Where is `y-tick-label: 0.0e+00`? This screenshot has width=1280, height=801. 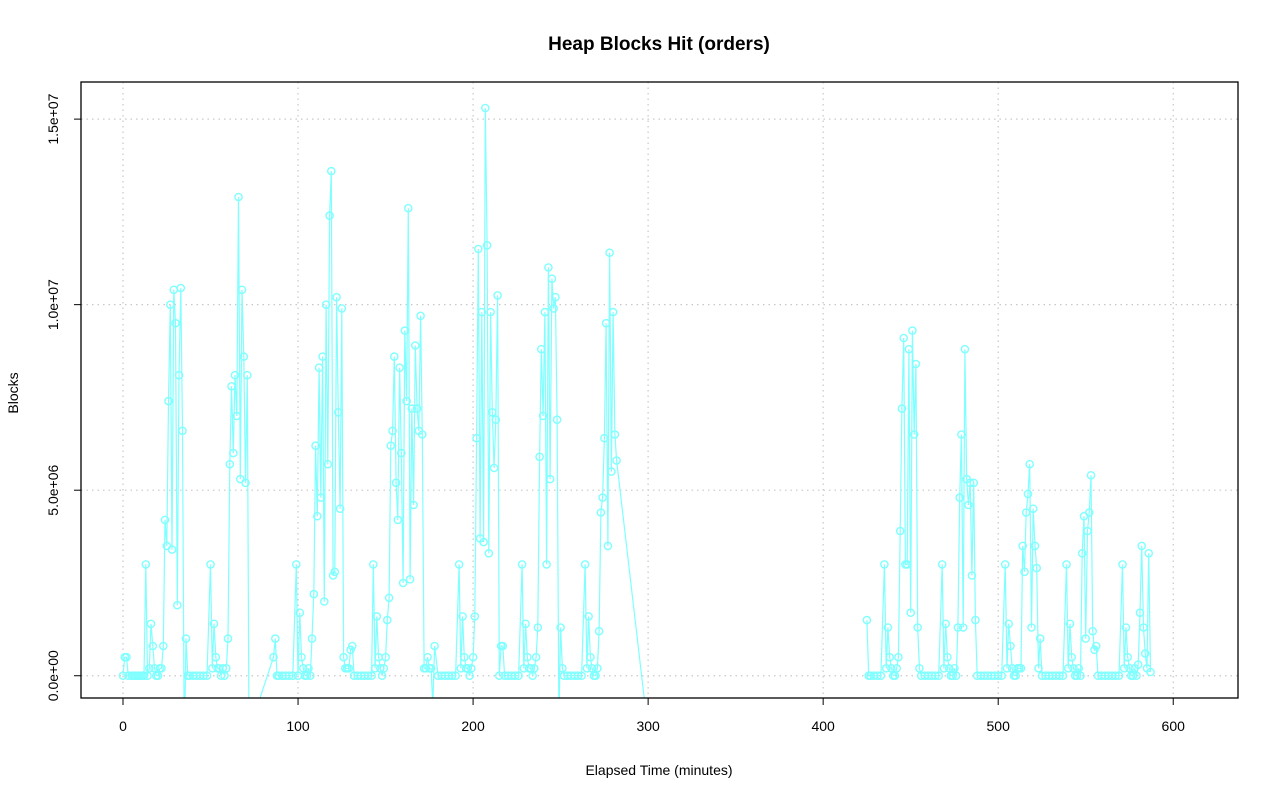
y-tick-label: 0.0e+00 is located at coordinates (53, 675).